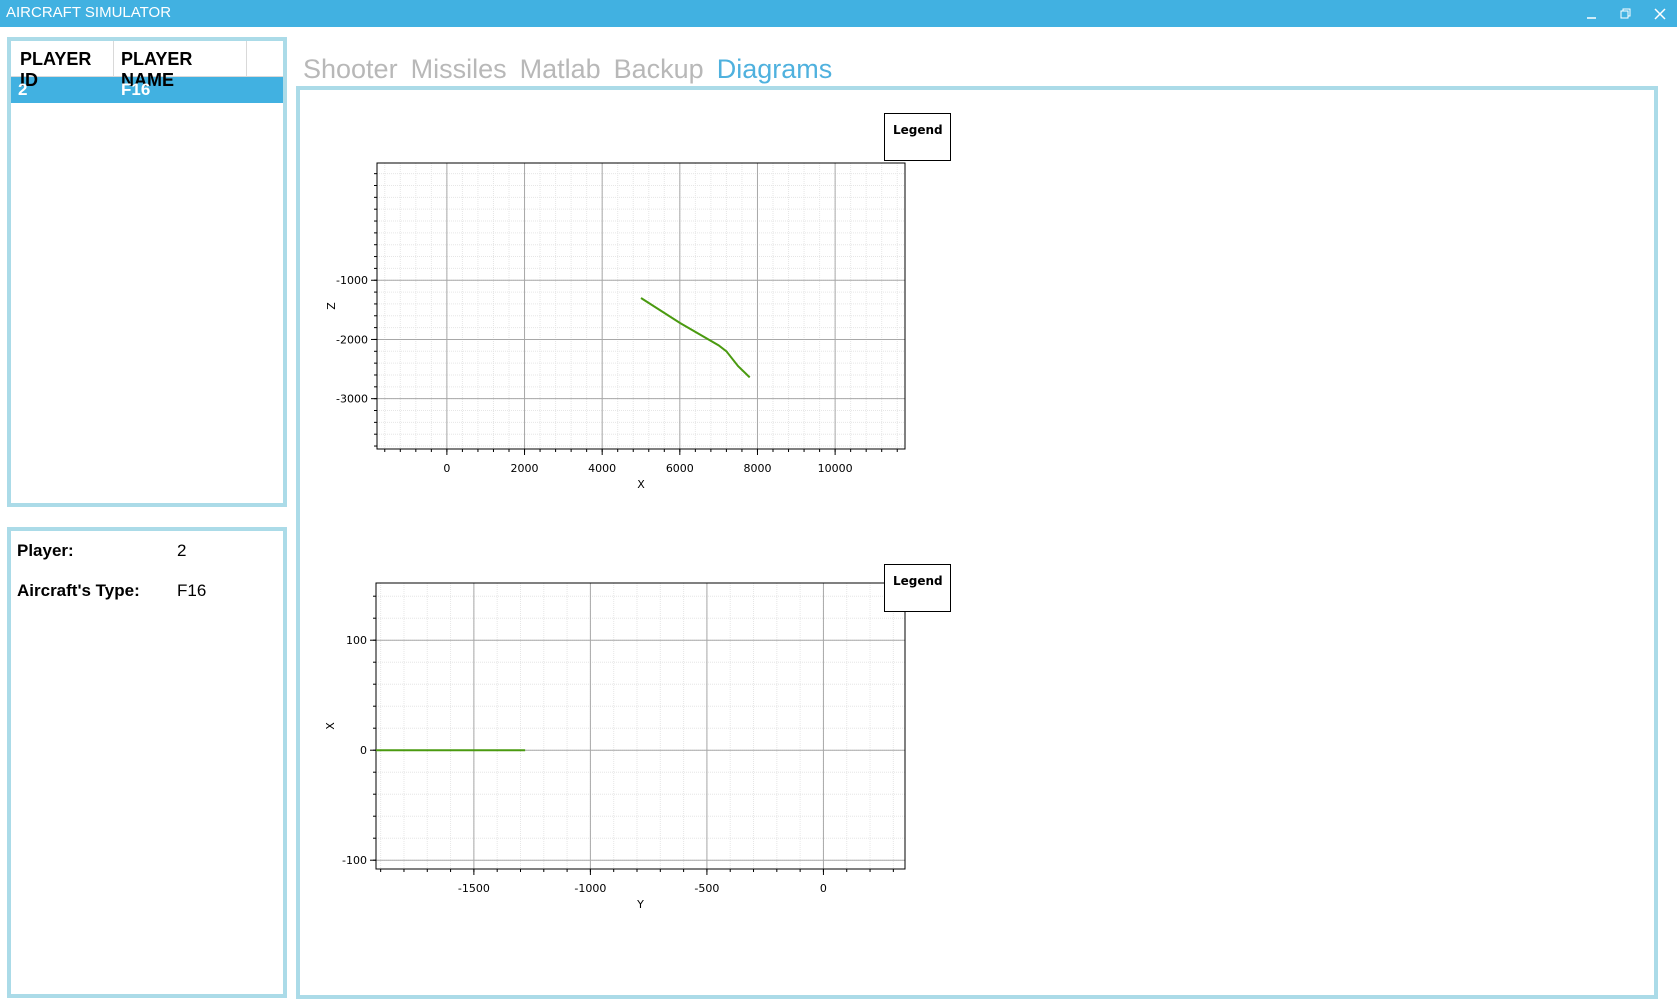 Image resolution: width=1677 pixels, height=1007 pixels. Describe the element at coordinates (706, 888) in the screenshot. I see `x-tick-label: -500` at that location.